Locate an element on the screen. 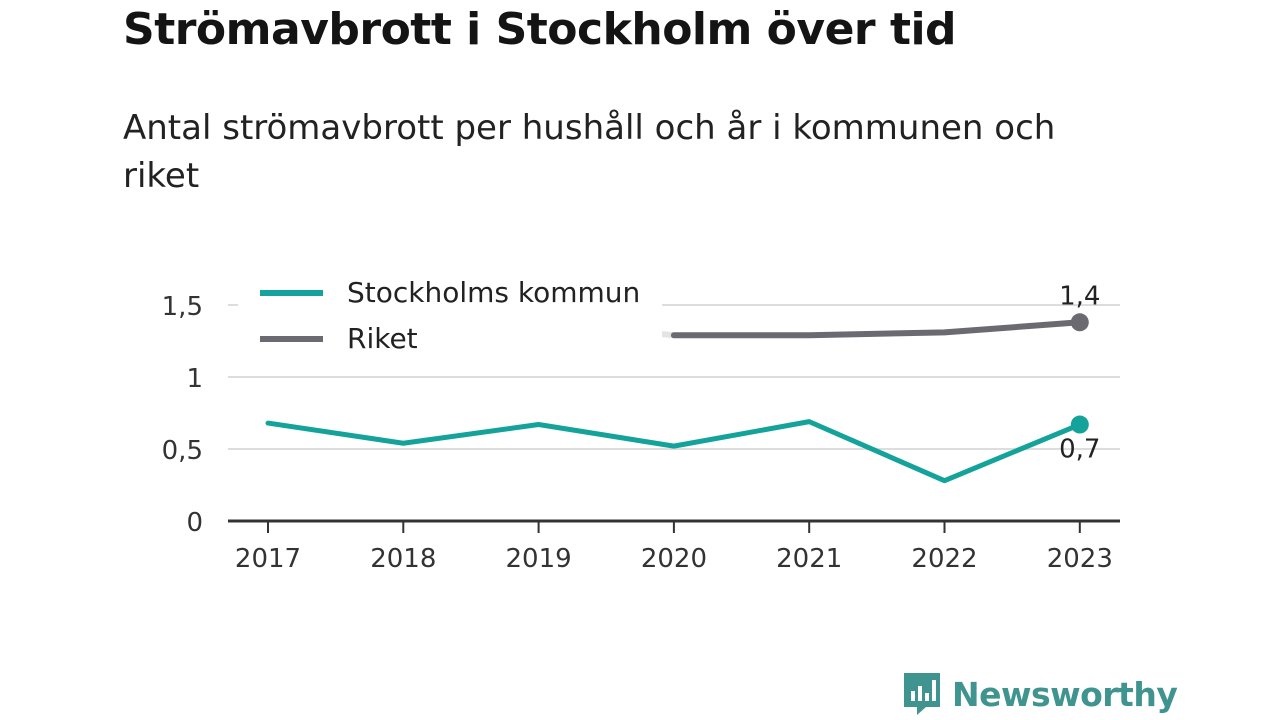 Image resolution: width=1280 pixels, height=720 pixels. legend-background is located at coordinates (450, 317).